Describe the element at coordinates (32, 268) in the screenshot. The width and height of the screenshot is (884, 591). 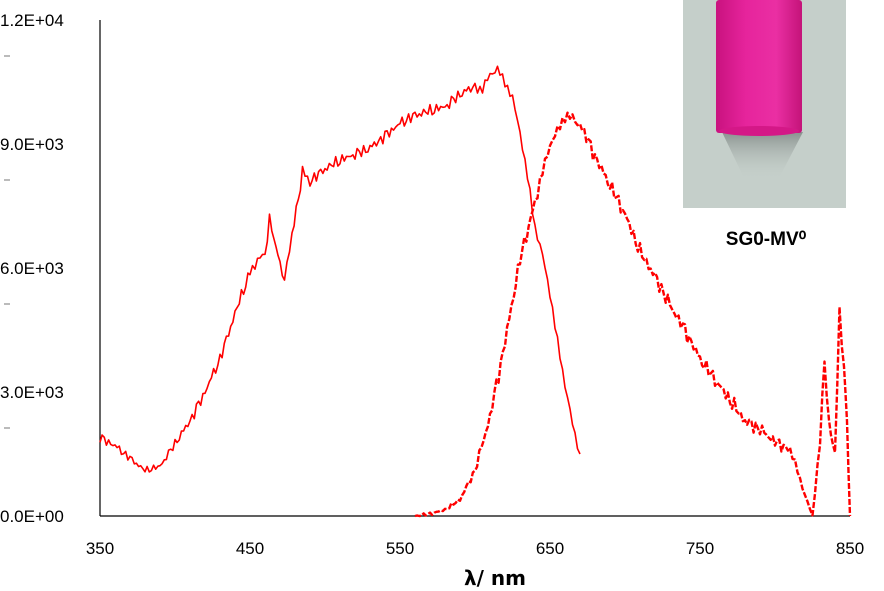
I see `y-tick-label: 6.0E+03` at that location.